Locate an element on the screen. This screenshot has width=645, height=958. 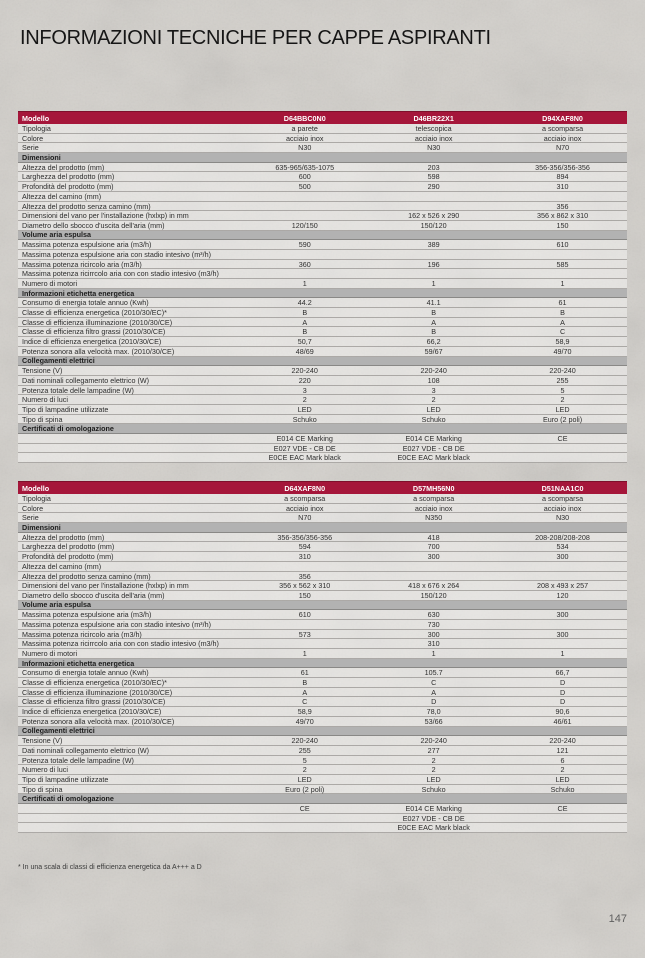
cell-value: 78,0 is located at coordinates (433, 712).